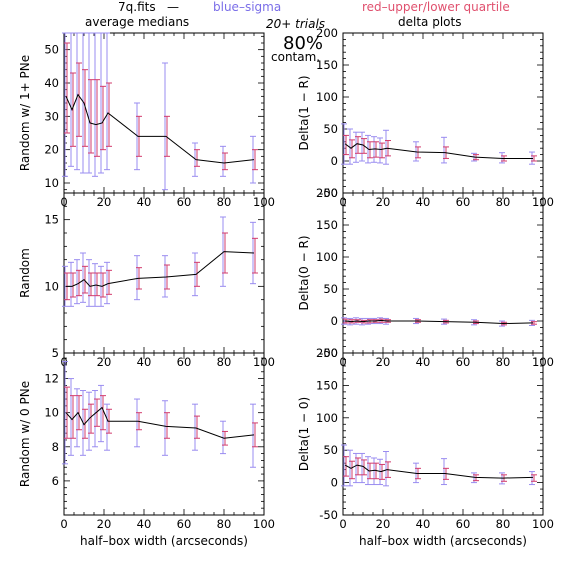 Image resolution: width=574 pixels, height=574 pixels. Describe the element at coordinates (25, 434) in the screenshot. I see `y-axis-title: Random w/ 0 PNe` at that location.